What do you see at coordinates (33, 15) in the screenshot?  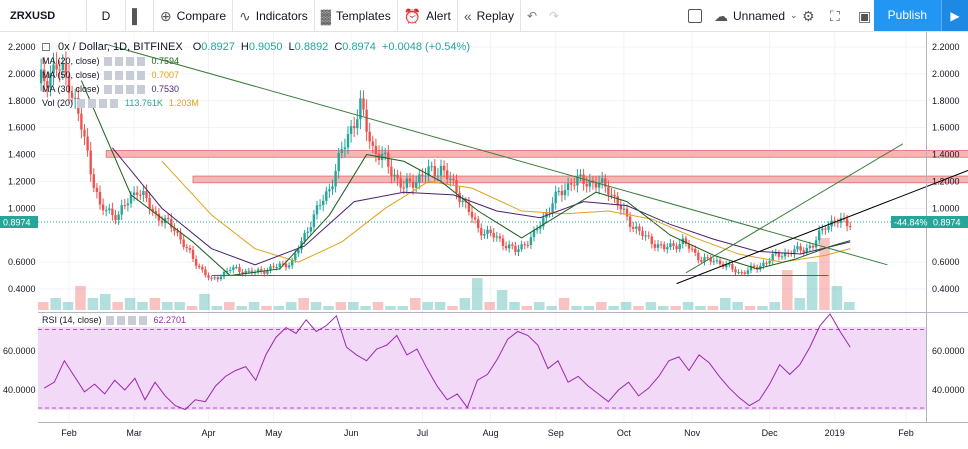 I see `symbol-search: ZRXUSD` at bounding box center [33, 15].